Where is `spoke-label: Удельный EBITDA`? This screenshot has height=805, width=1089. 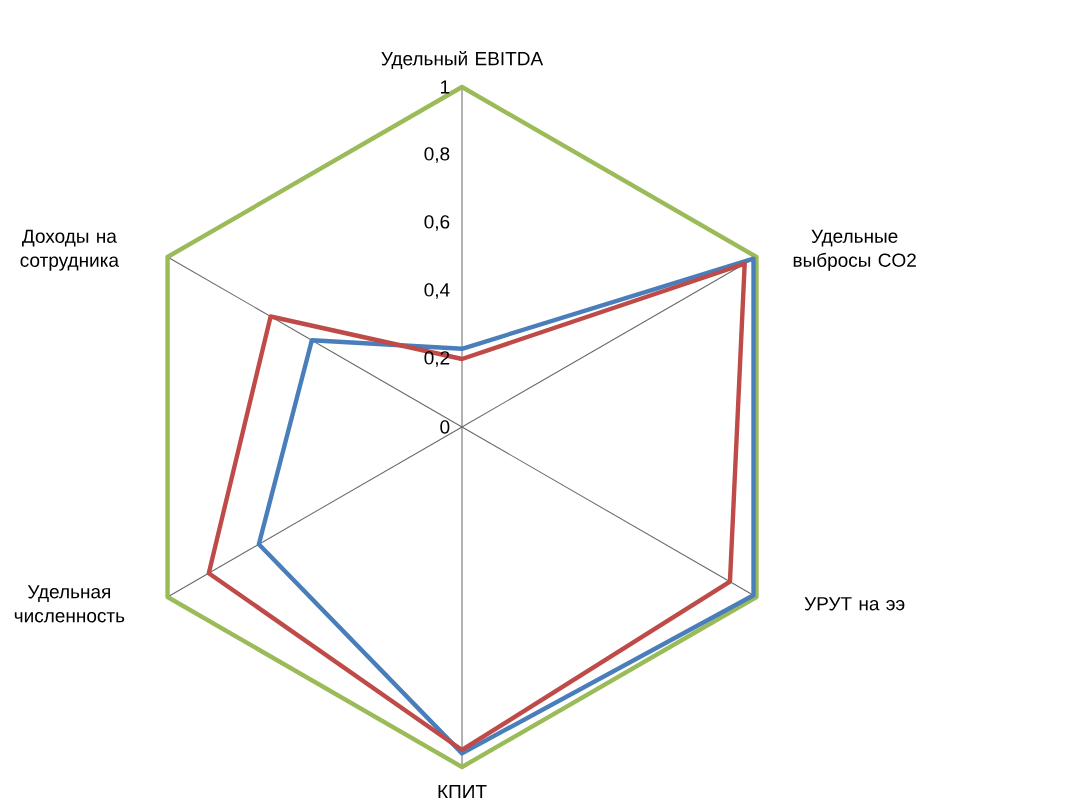
spoke-label: Удельный EBITDA is located at coordinates (462, 60).